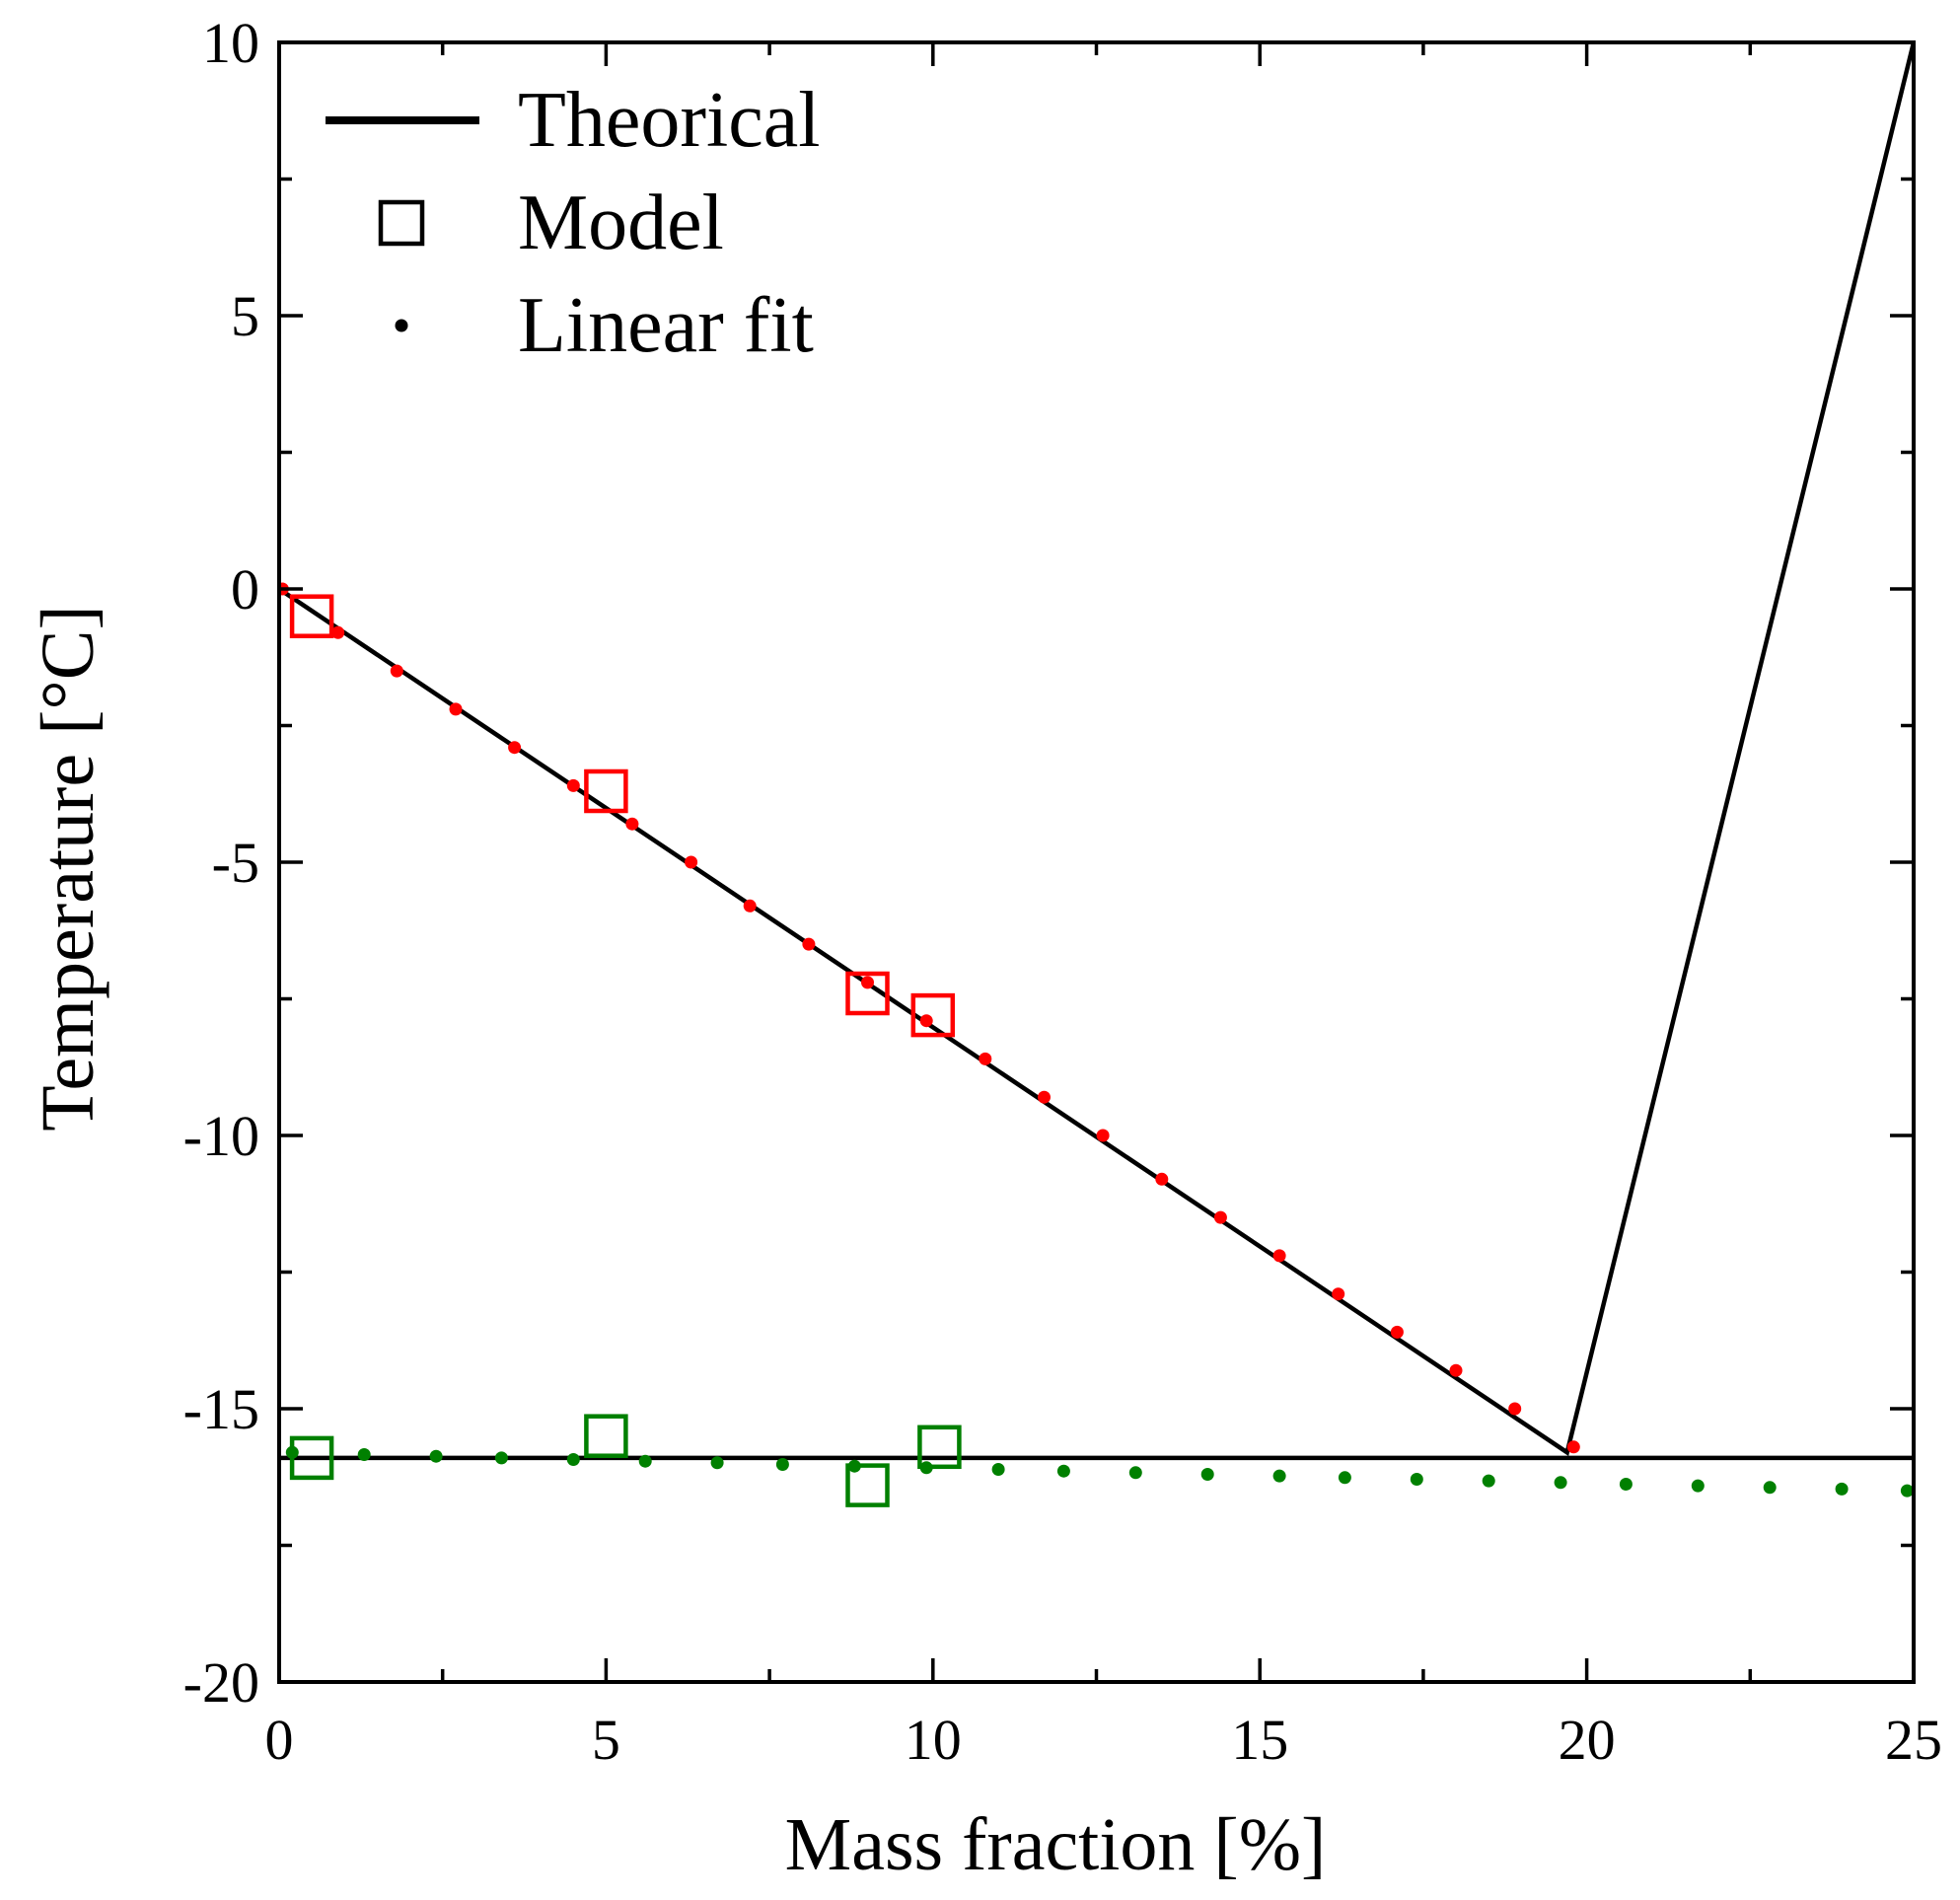 Image resolution: width=1960 pixels, height=1900 pixels. Describe the element at coordinates (1260, 1740) in the screenshot. I see `x-tick-label: 15` at that location.